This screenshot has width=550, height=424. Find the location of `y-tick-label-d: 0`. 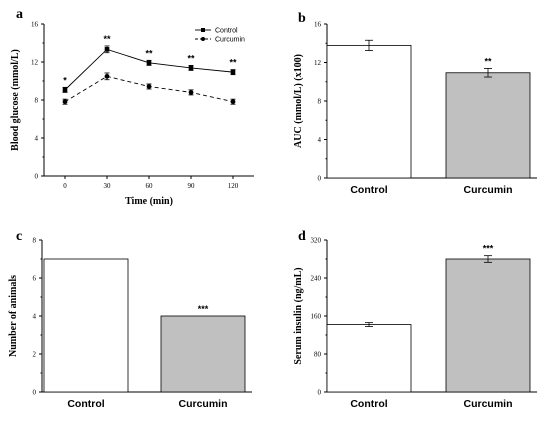

y-tick-label-d: 0 is located at coordinates (320, 393).